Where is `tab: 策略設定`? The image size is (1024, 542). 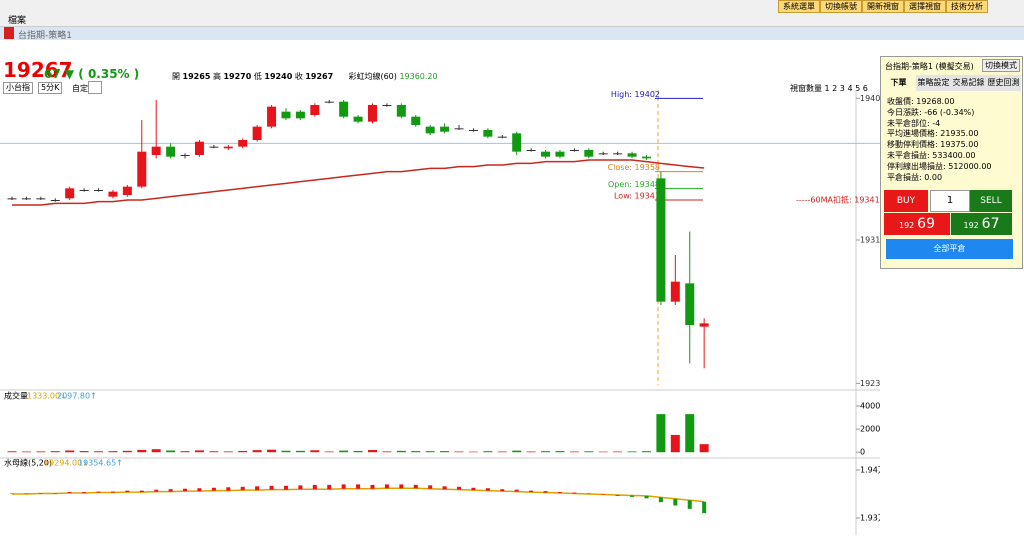 tab: 策略設定 is located at coordinates (933, 82).